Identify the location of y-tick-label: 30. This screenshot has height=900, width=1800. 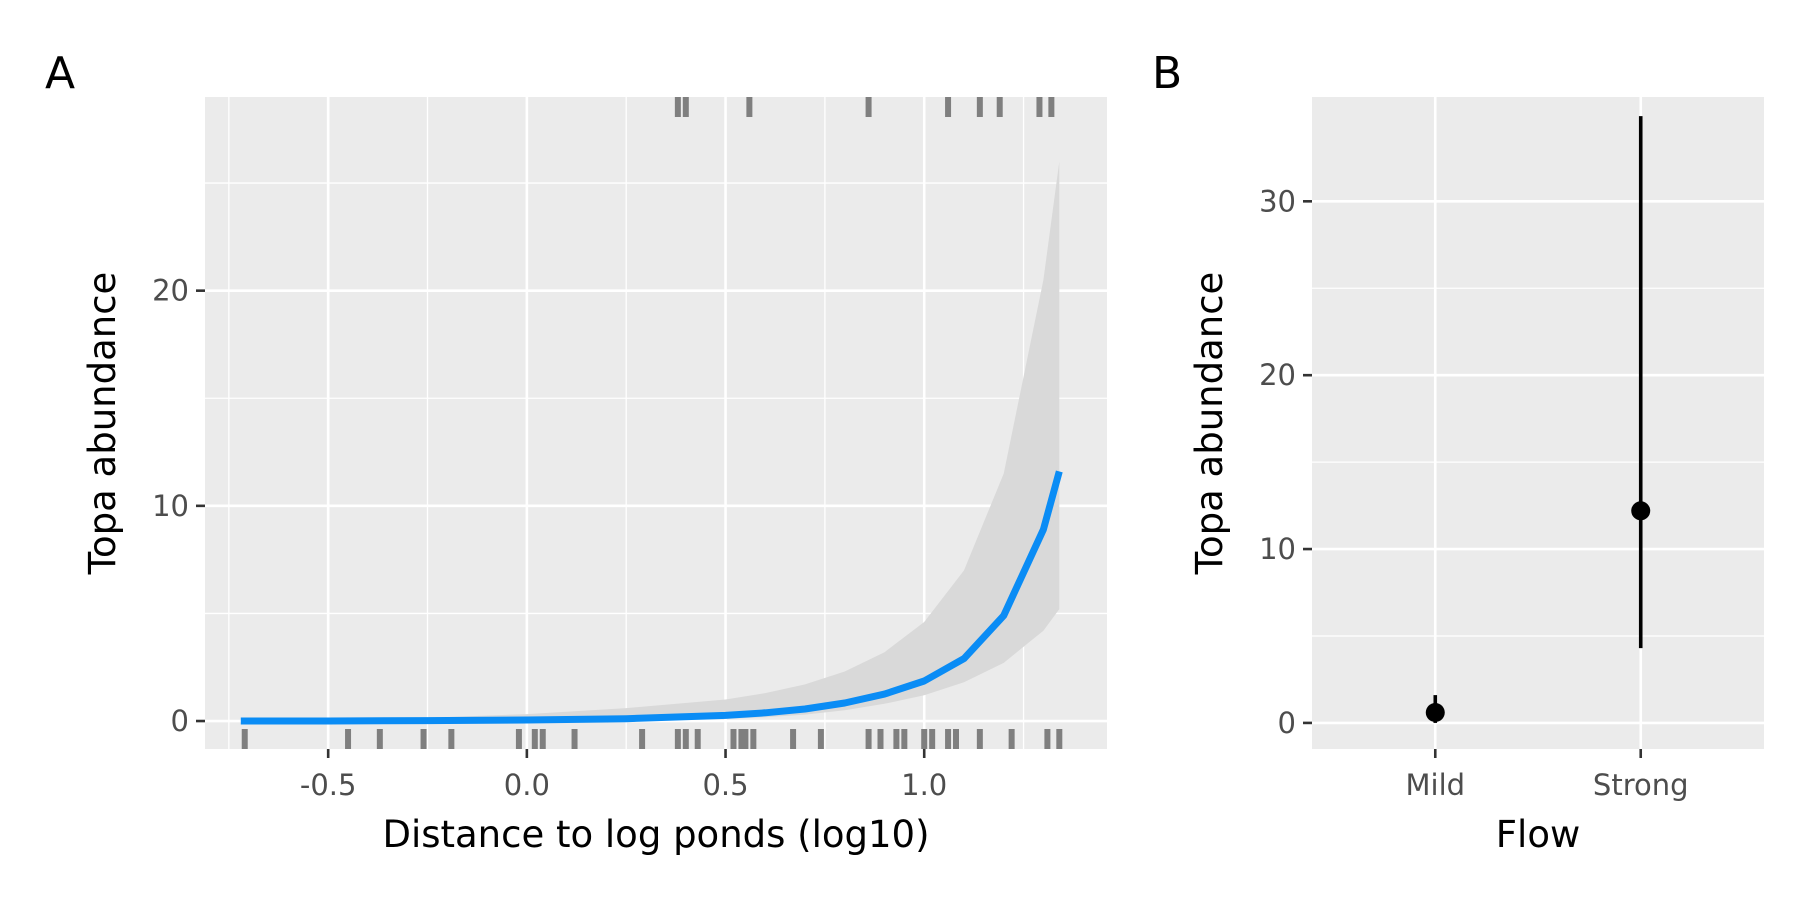
(1277, 201).